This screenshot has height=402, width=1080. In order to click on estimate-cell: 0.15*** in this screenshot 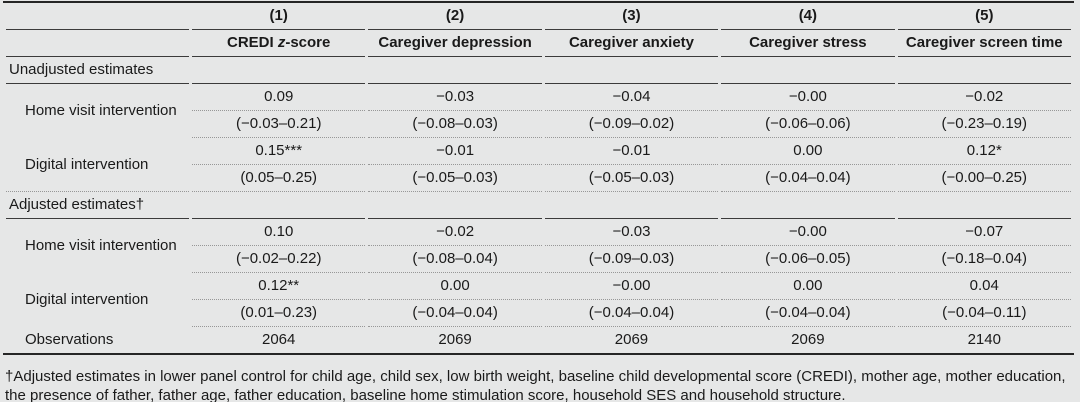, I will do `click(279, 151)`.